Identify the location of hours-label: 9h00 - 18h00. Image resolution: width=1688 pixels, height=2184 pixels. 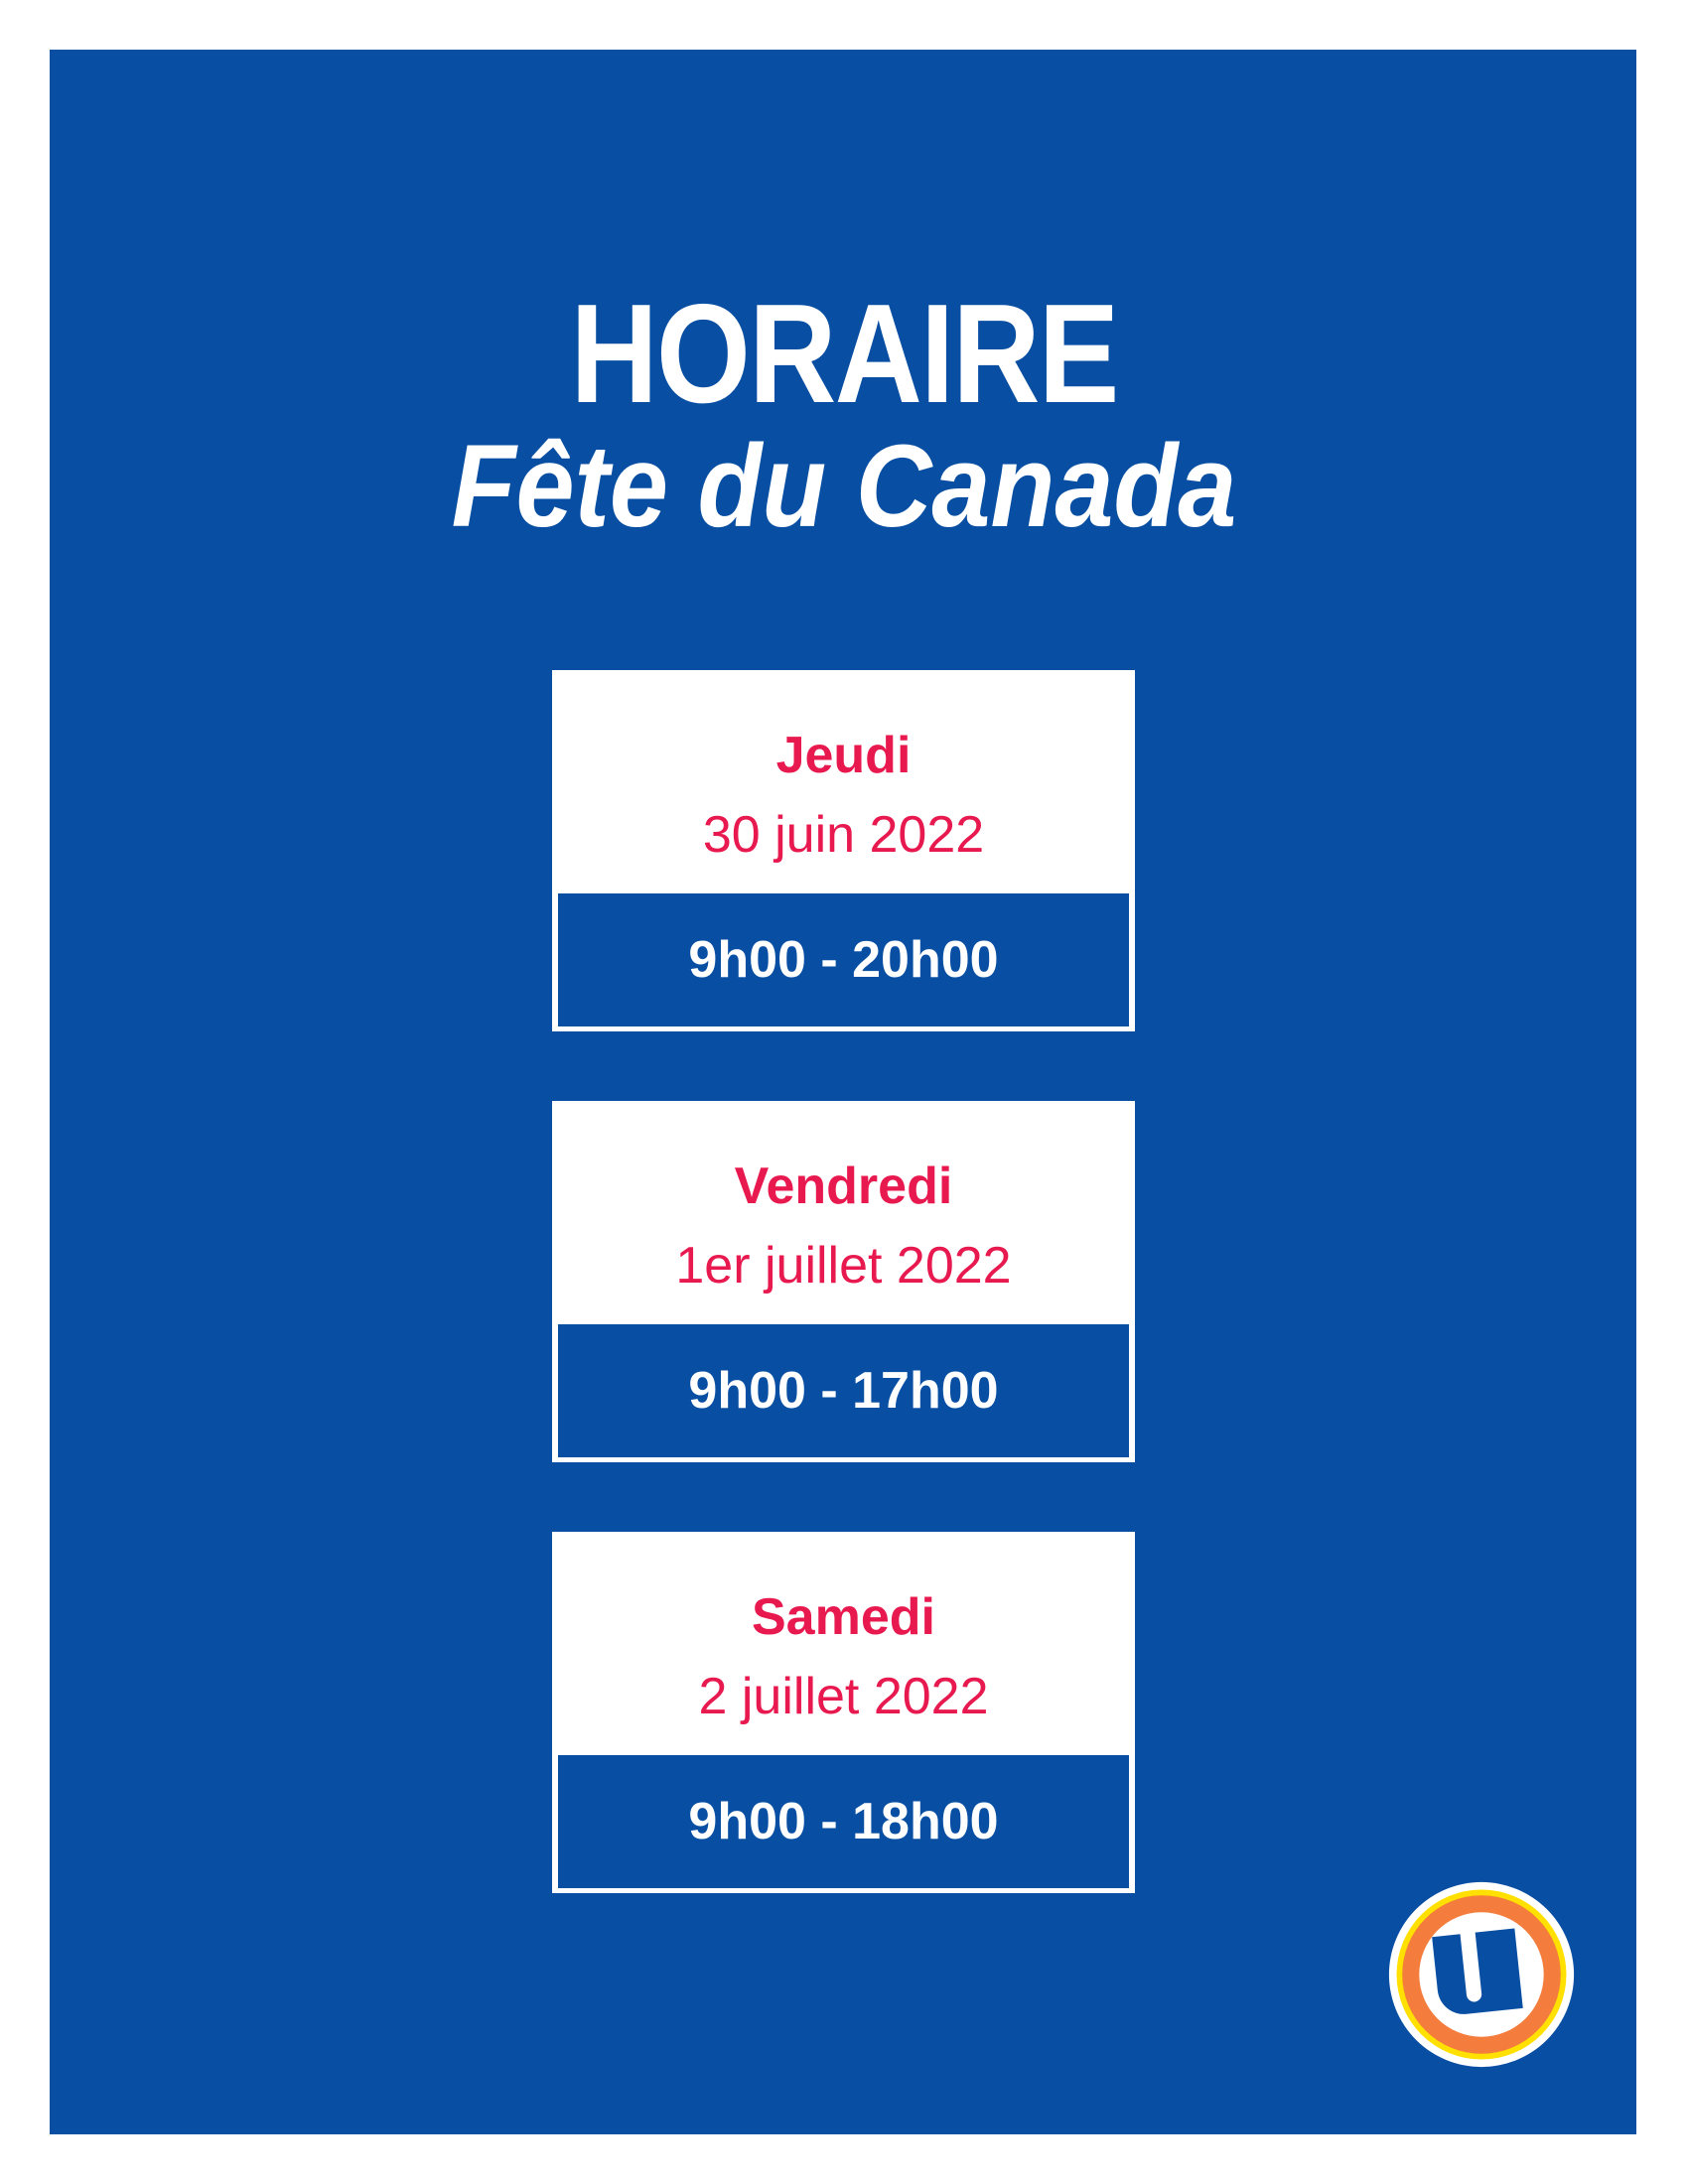
(843, 1821).